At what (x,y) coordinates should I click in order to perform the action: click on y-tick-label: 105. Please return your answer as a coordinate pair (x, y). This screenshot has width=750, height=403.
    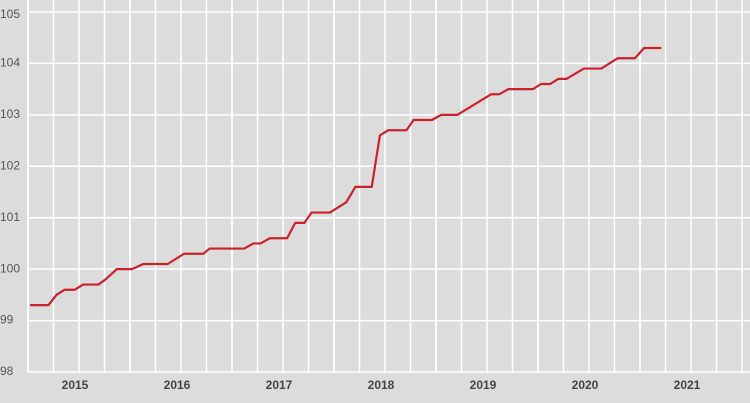
    Looking at the image, I should click on (10, 14).